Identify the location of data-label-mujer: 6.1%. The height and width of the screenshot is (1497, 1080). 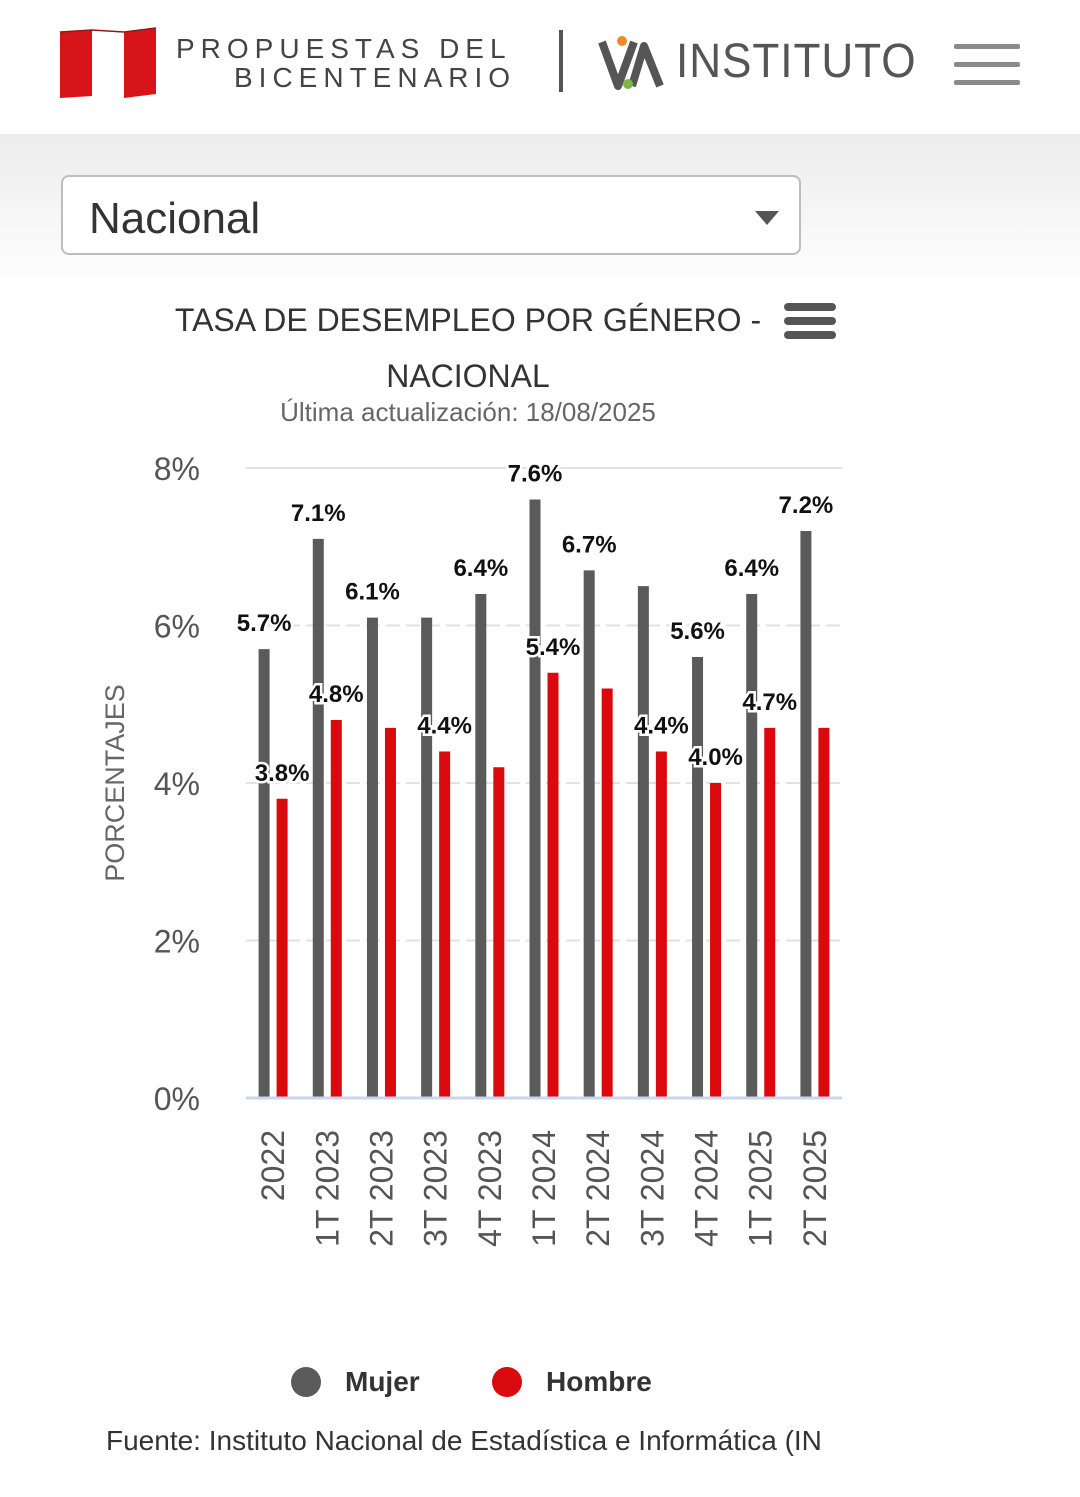
(372, 592).